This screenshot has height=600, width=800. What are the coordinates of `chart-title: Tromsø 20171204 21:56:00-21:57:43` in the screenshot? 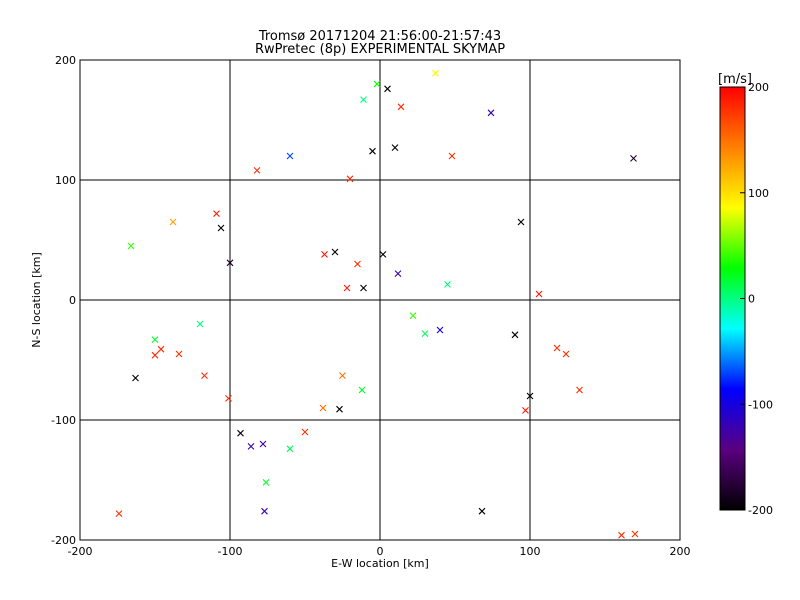 It's located at (379, 36).